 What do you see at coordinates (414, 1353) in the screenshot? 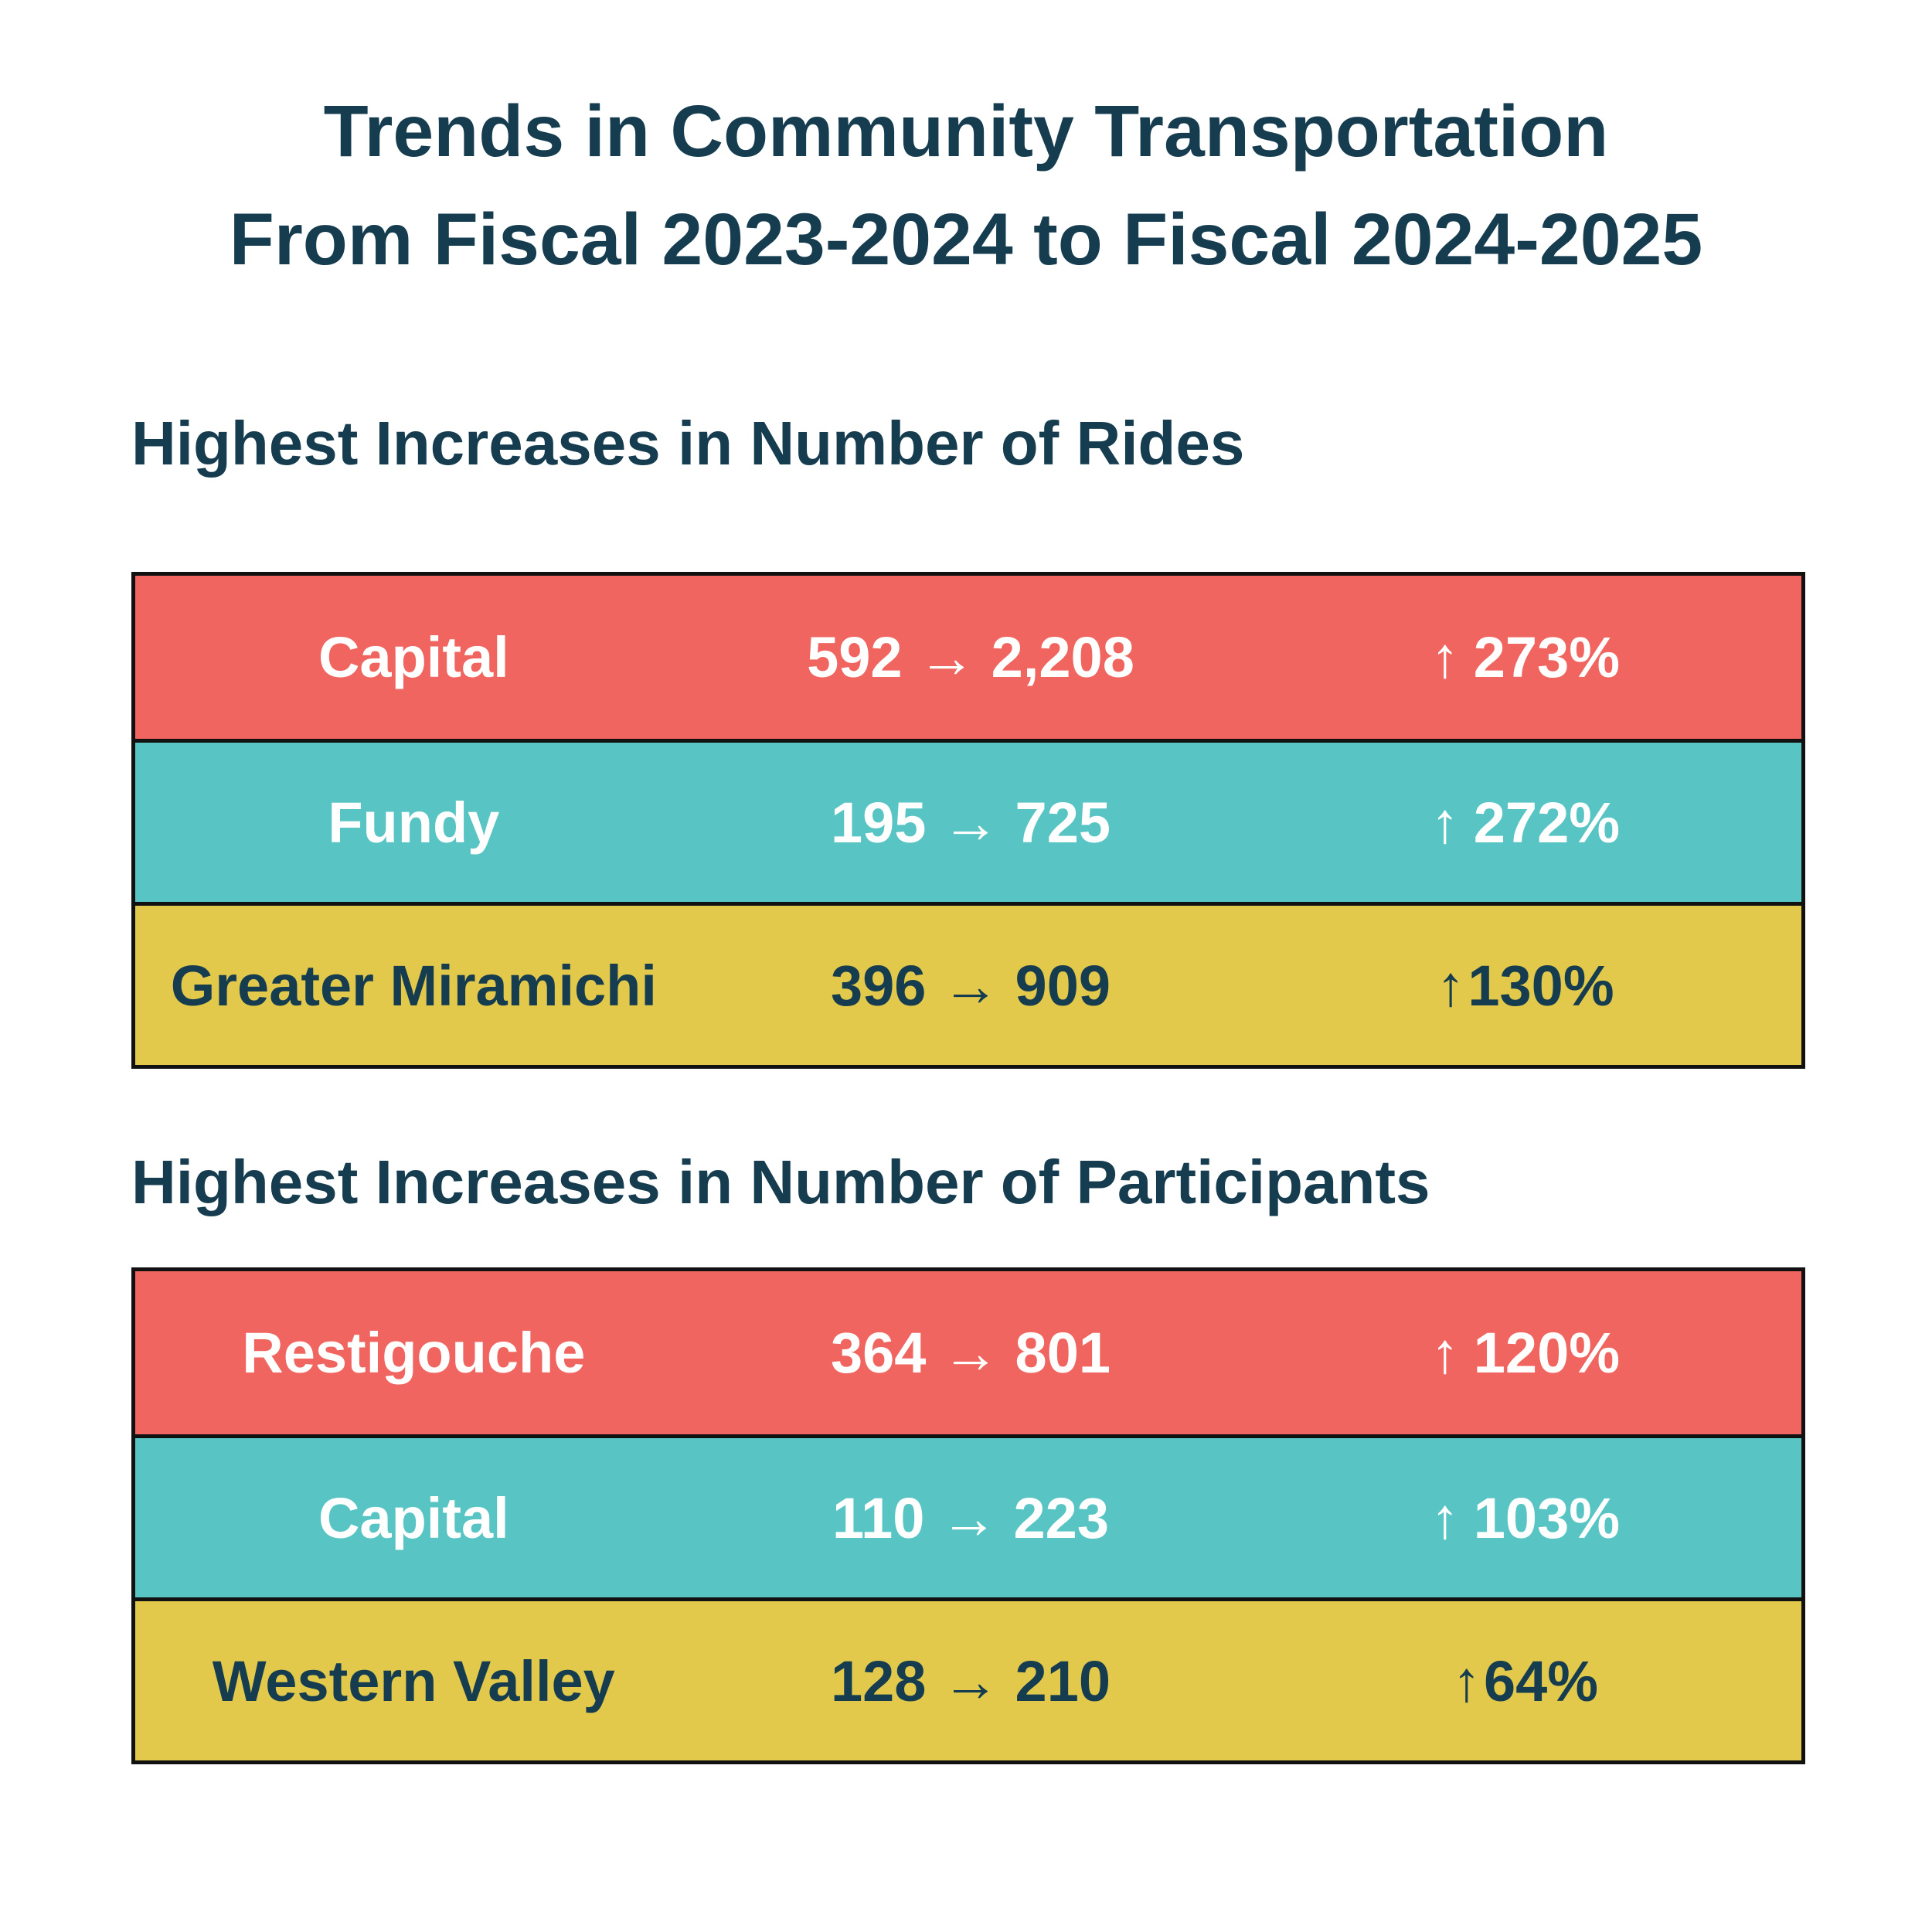
I see `region-name: Restigouche` at bounding box center [414, 1353].